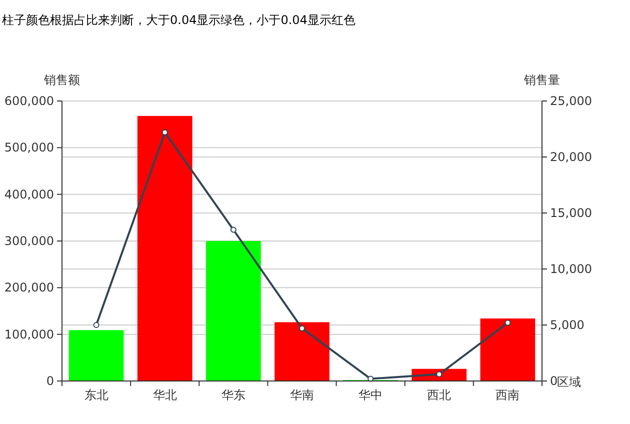 Image resolution: width=630 pixels, height=424 pixels. Describe the element at coordinates (96, 395) in the screenshot. I see `x-tick-label: 东北` at that location.